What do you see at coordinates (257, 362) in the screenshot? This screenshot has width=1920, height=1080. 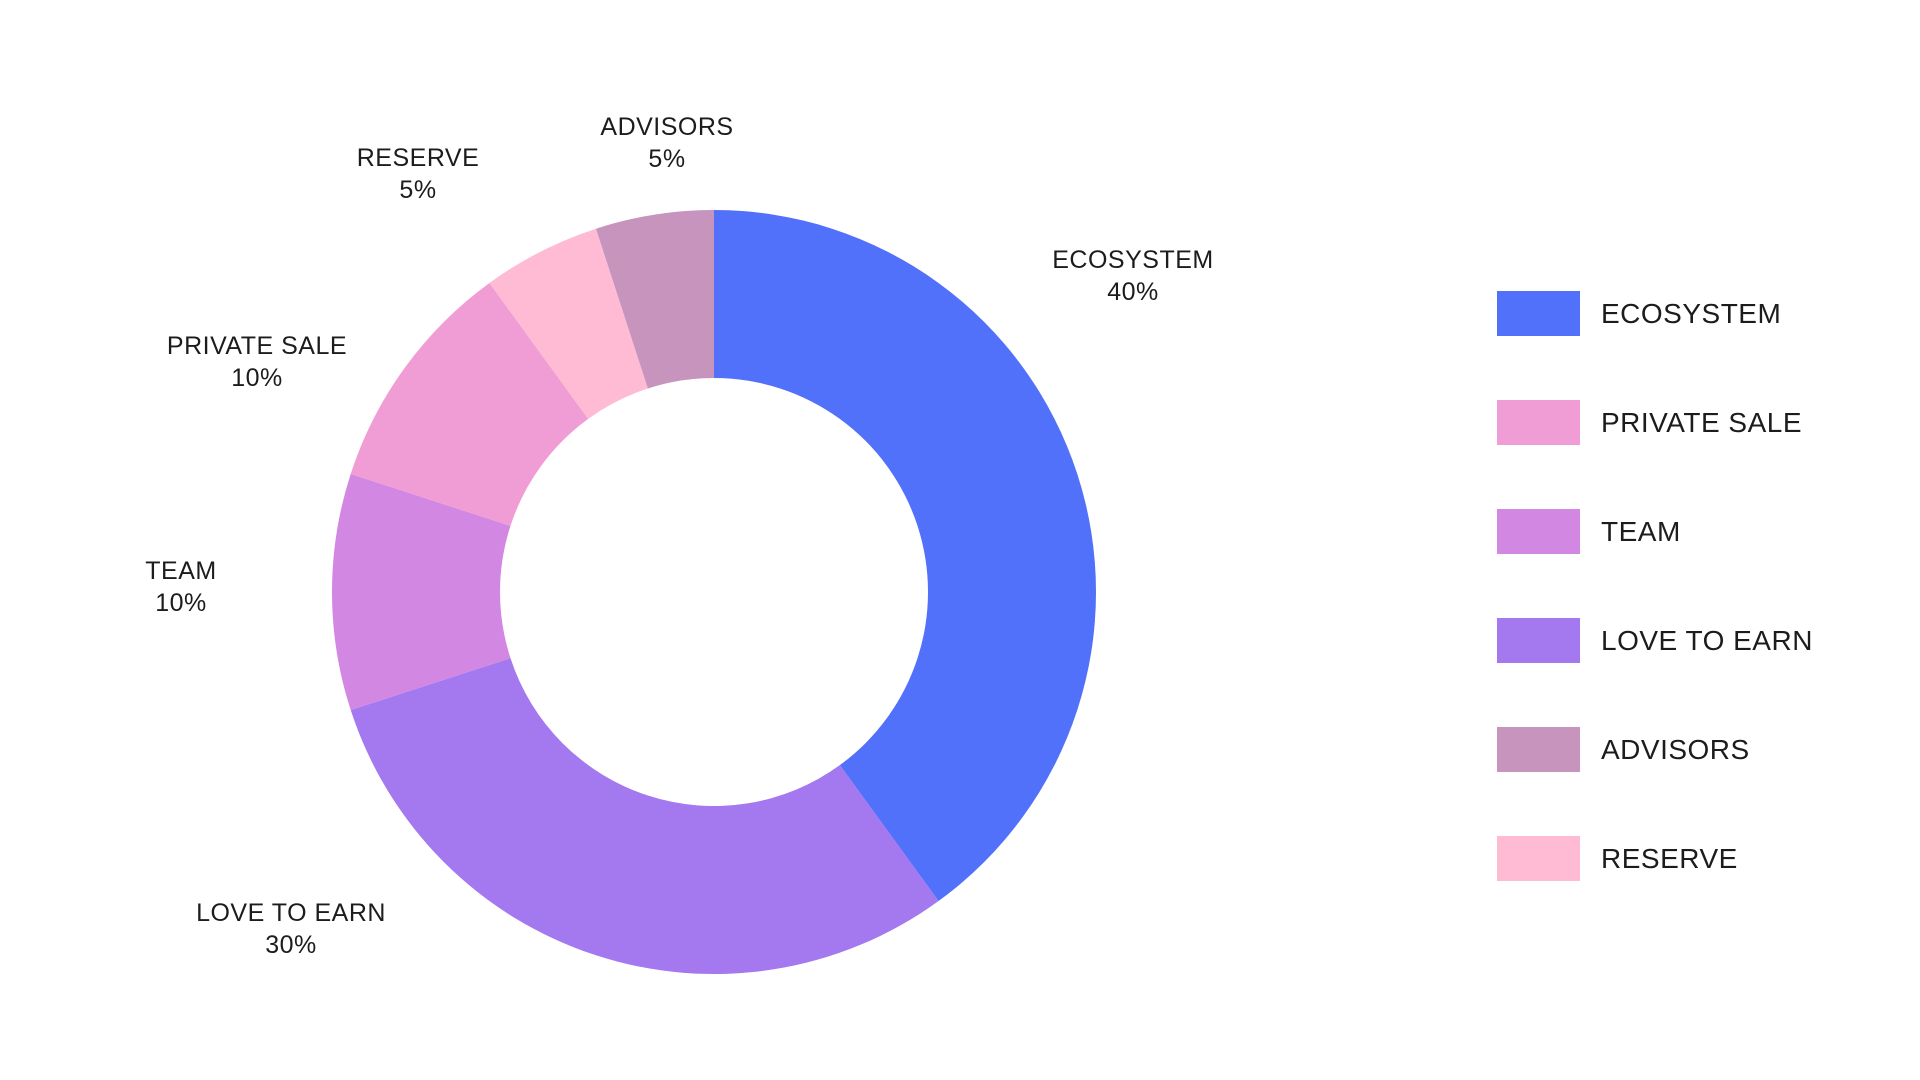 I see `slice-label-private-sale: PRIVATE SALE 10%` at bounding box center [257, 362].